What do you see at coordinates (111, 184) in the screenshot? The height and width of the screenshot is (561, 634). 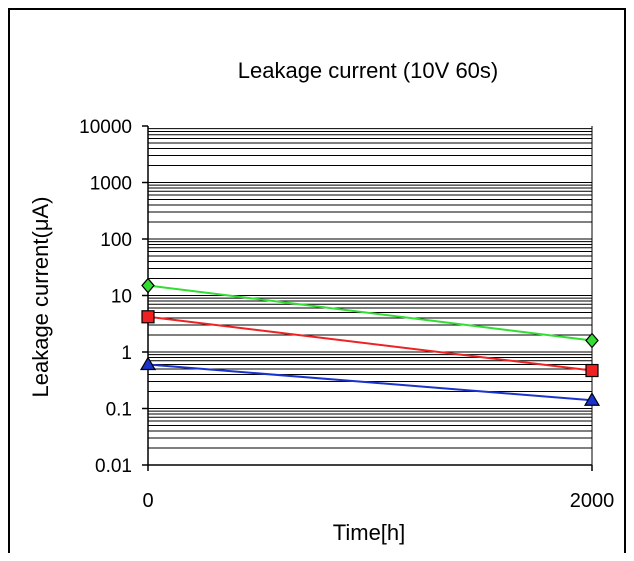 I see `y-tick-label: 1000` at bounding box center [111, 184].